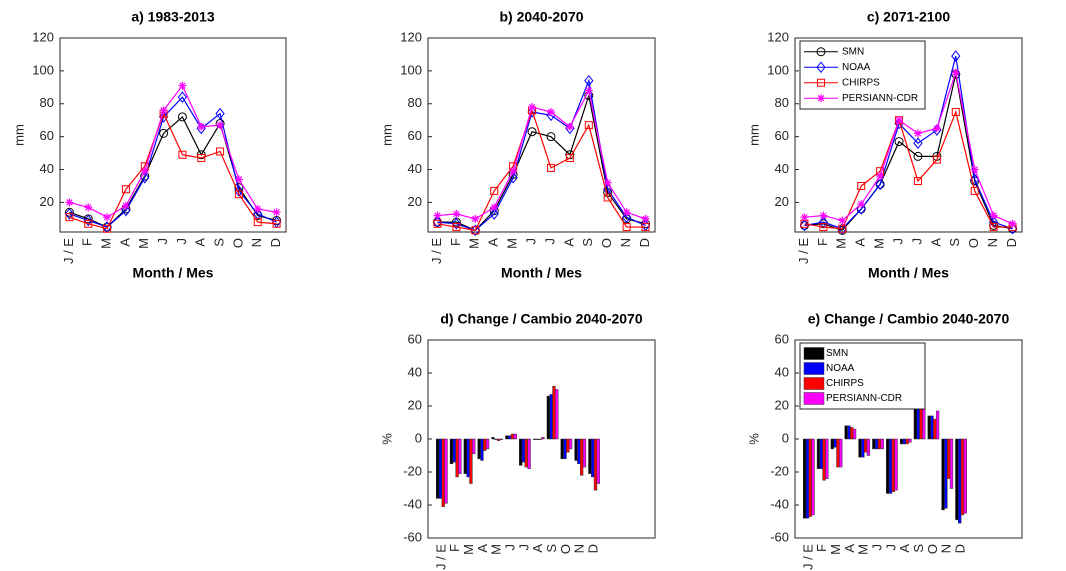  What do you see at coordinates (18, 135) in the screenshot?
I see `y-axis-label: mm` at bounding box center [18, 135].